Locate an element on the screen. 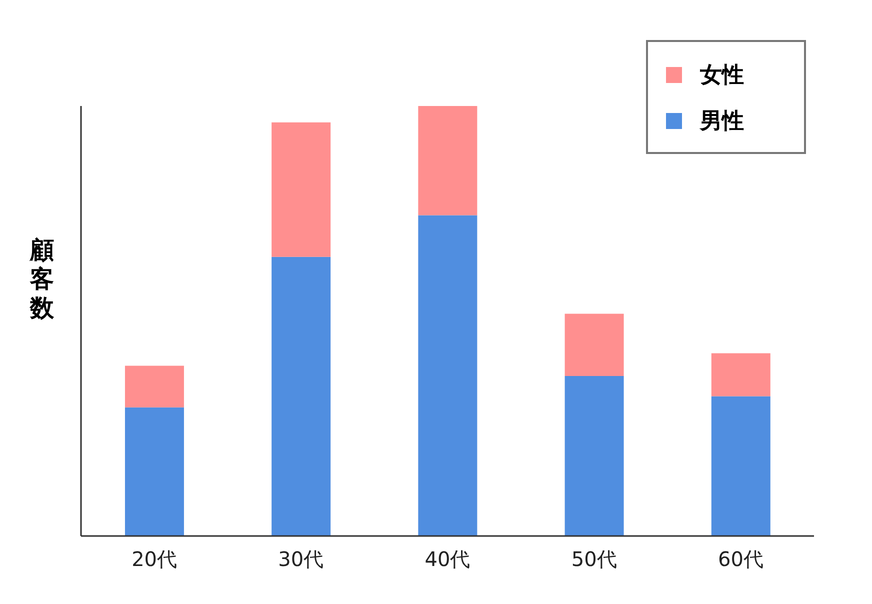 This screenshot has height=604, width=872. x-tick-label: 60代 is located at coordinates (741, 559).